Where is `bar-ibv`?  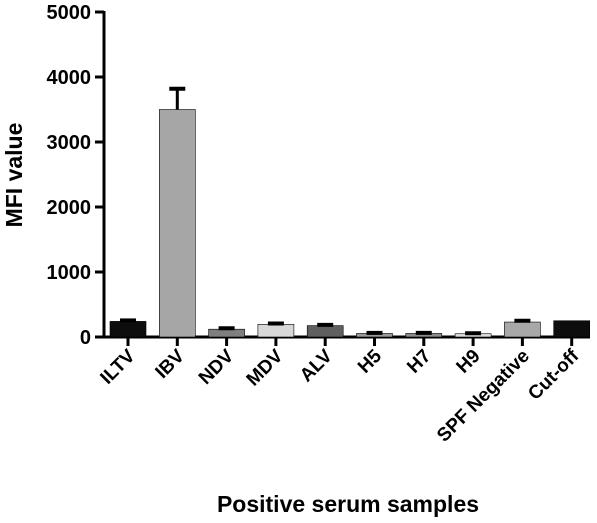
bar-ibv is located at coordinates (177, 223).